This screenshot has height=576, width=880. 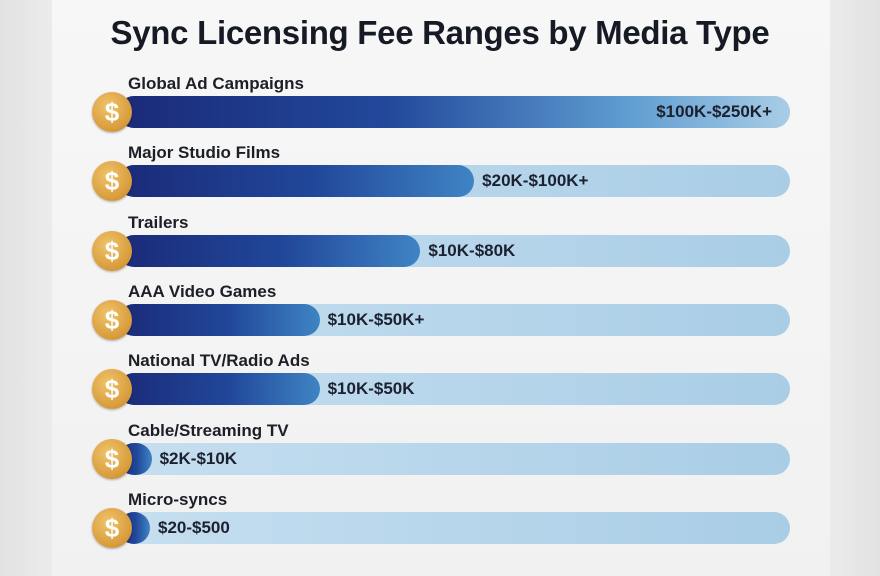 I want to click on bar-row: AAA Video Games $10K-$50K+ $, so click(x=440, y=316).